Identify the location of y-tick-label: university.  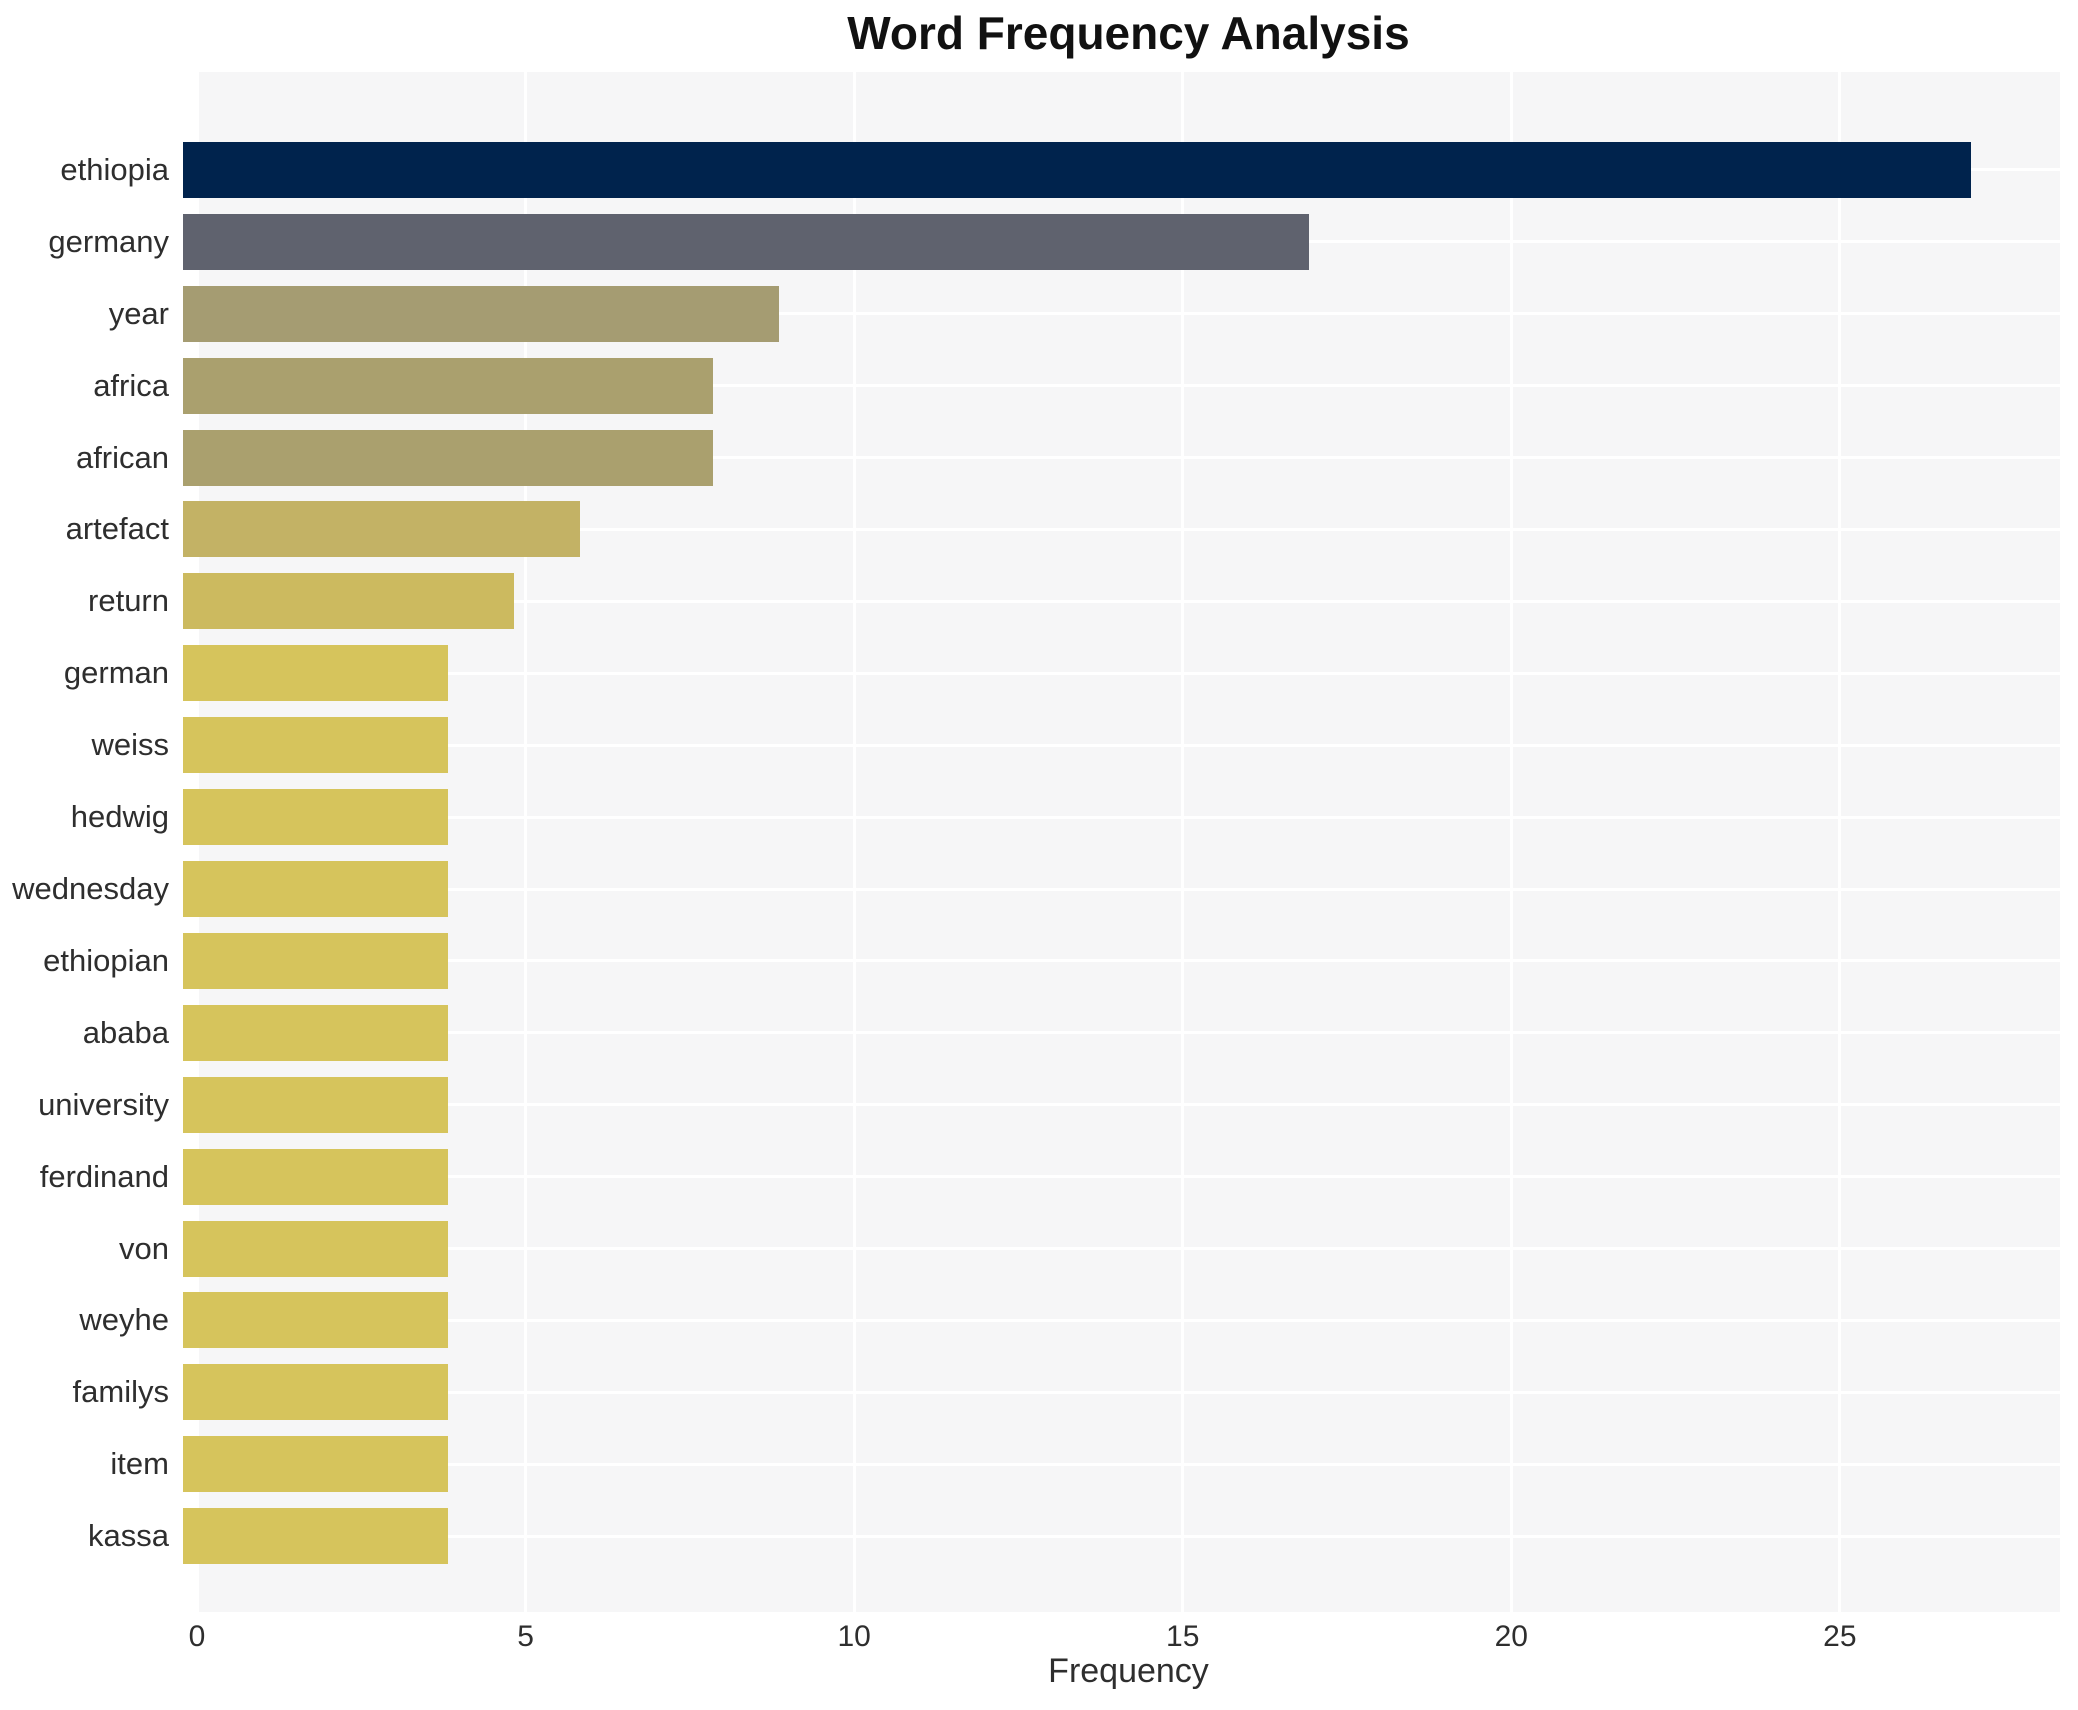
(103, 1104).